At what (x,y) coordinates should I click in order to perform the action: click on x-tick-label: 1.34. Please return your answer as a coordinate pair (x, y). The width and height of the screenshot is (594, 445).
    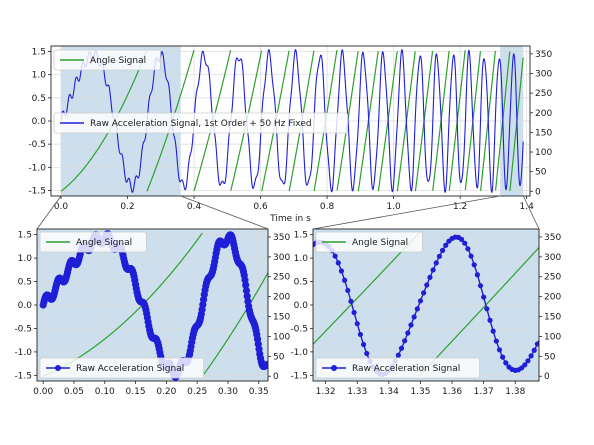
    Looking at the image, I should click on (389, 392).